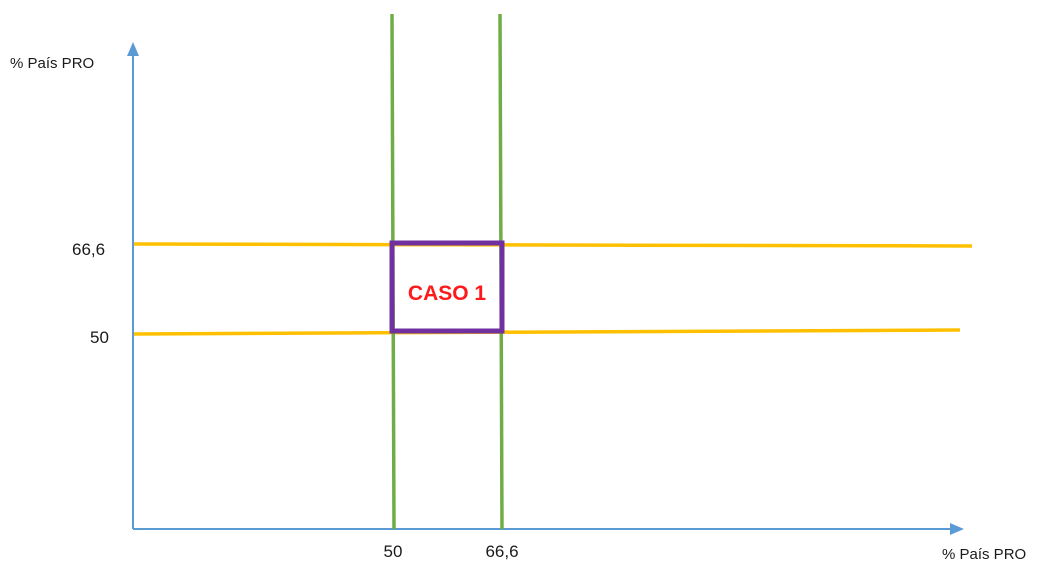  What do you see at coordinates (501, 551) in the screenshot?
I see `x-tick-66-6: 66,6` at bounding box center [501, 551].